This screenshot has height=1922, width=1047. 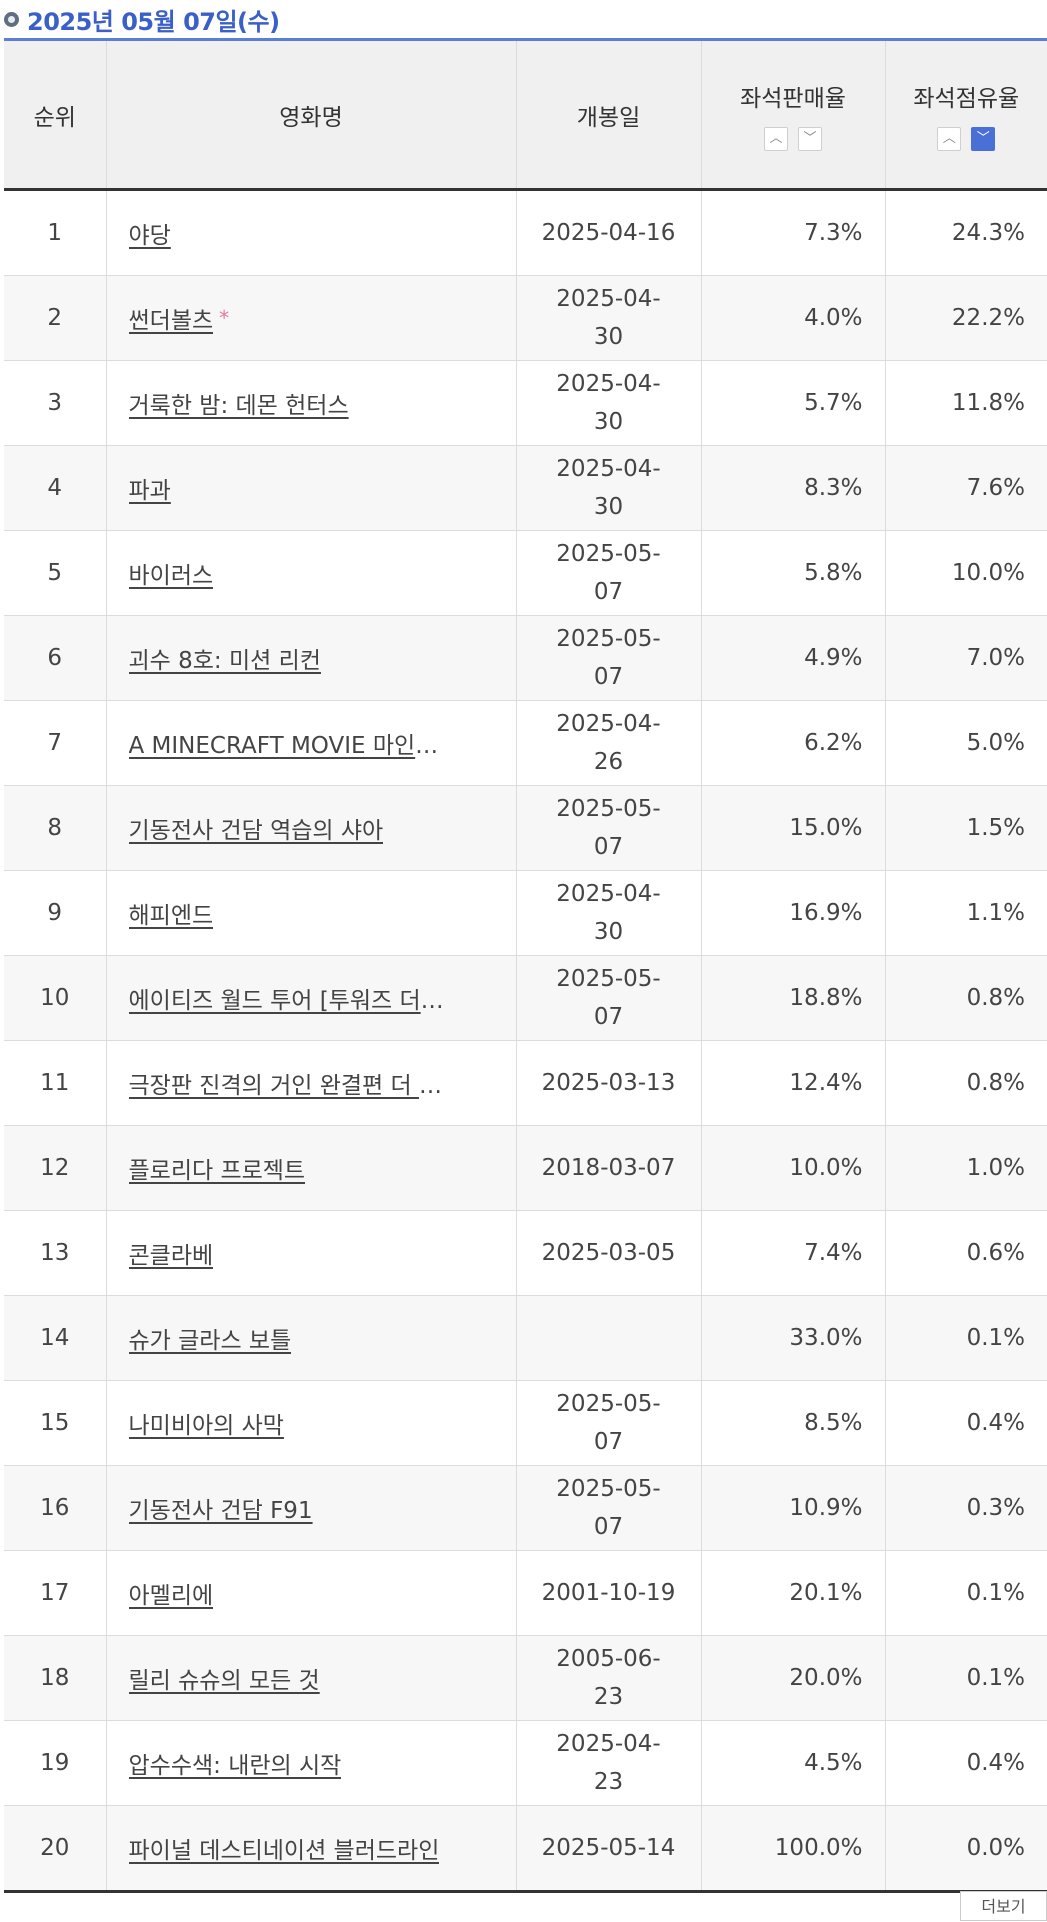 What do you see at coordinates (792, 998) in the screenshot?
I see `seat-sales-rate-cell: 18.8%` at bounding box center [792, 998].